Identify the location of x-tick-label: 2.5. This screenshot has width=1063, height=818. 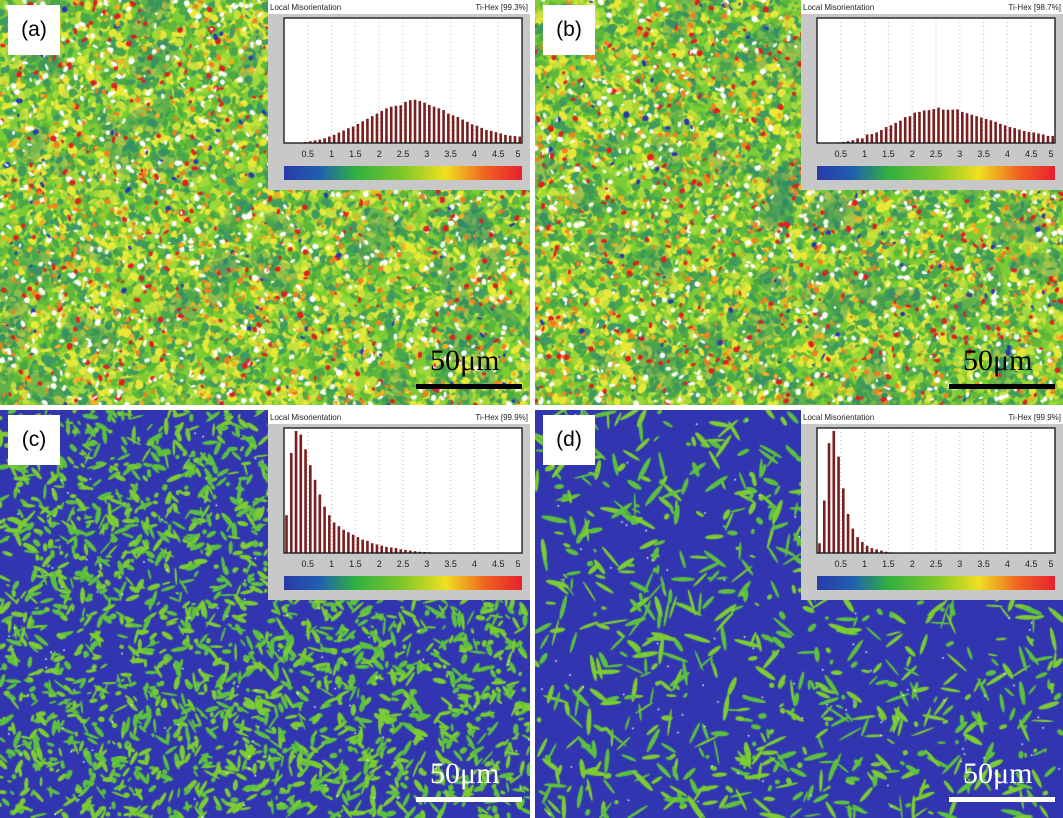
(936, 154).